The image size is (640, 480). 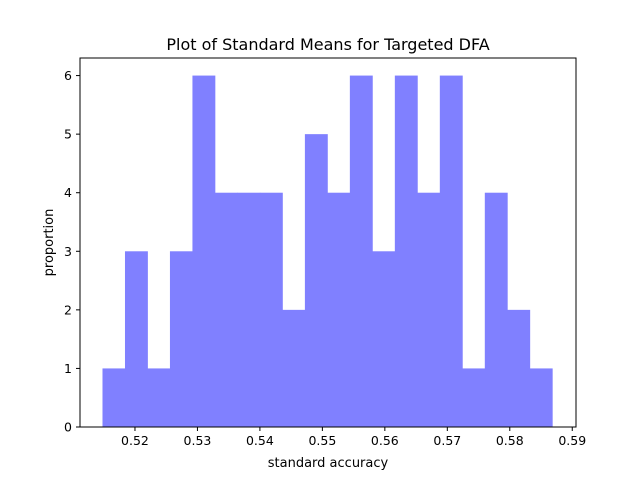 I want to click on x-tick-label: 0.54, so click(x=260, y=440).